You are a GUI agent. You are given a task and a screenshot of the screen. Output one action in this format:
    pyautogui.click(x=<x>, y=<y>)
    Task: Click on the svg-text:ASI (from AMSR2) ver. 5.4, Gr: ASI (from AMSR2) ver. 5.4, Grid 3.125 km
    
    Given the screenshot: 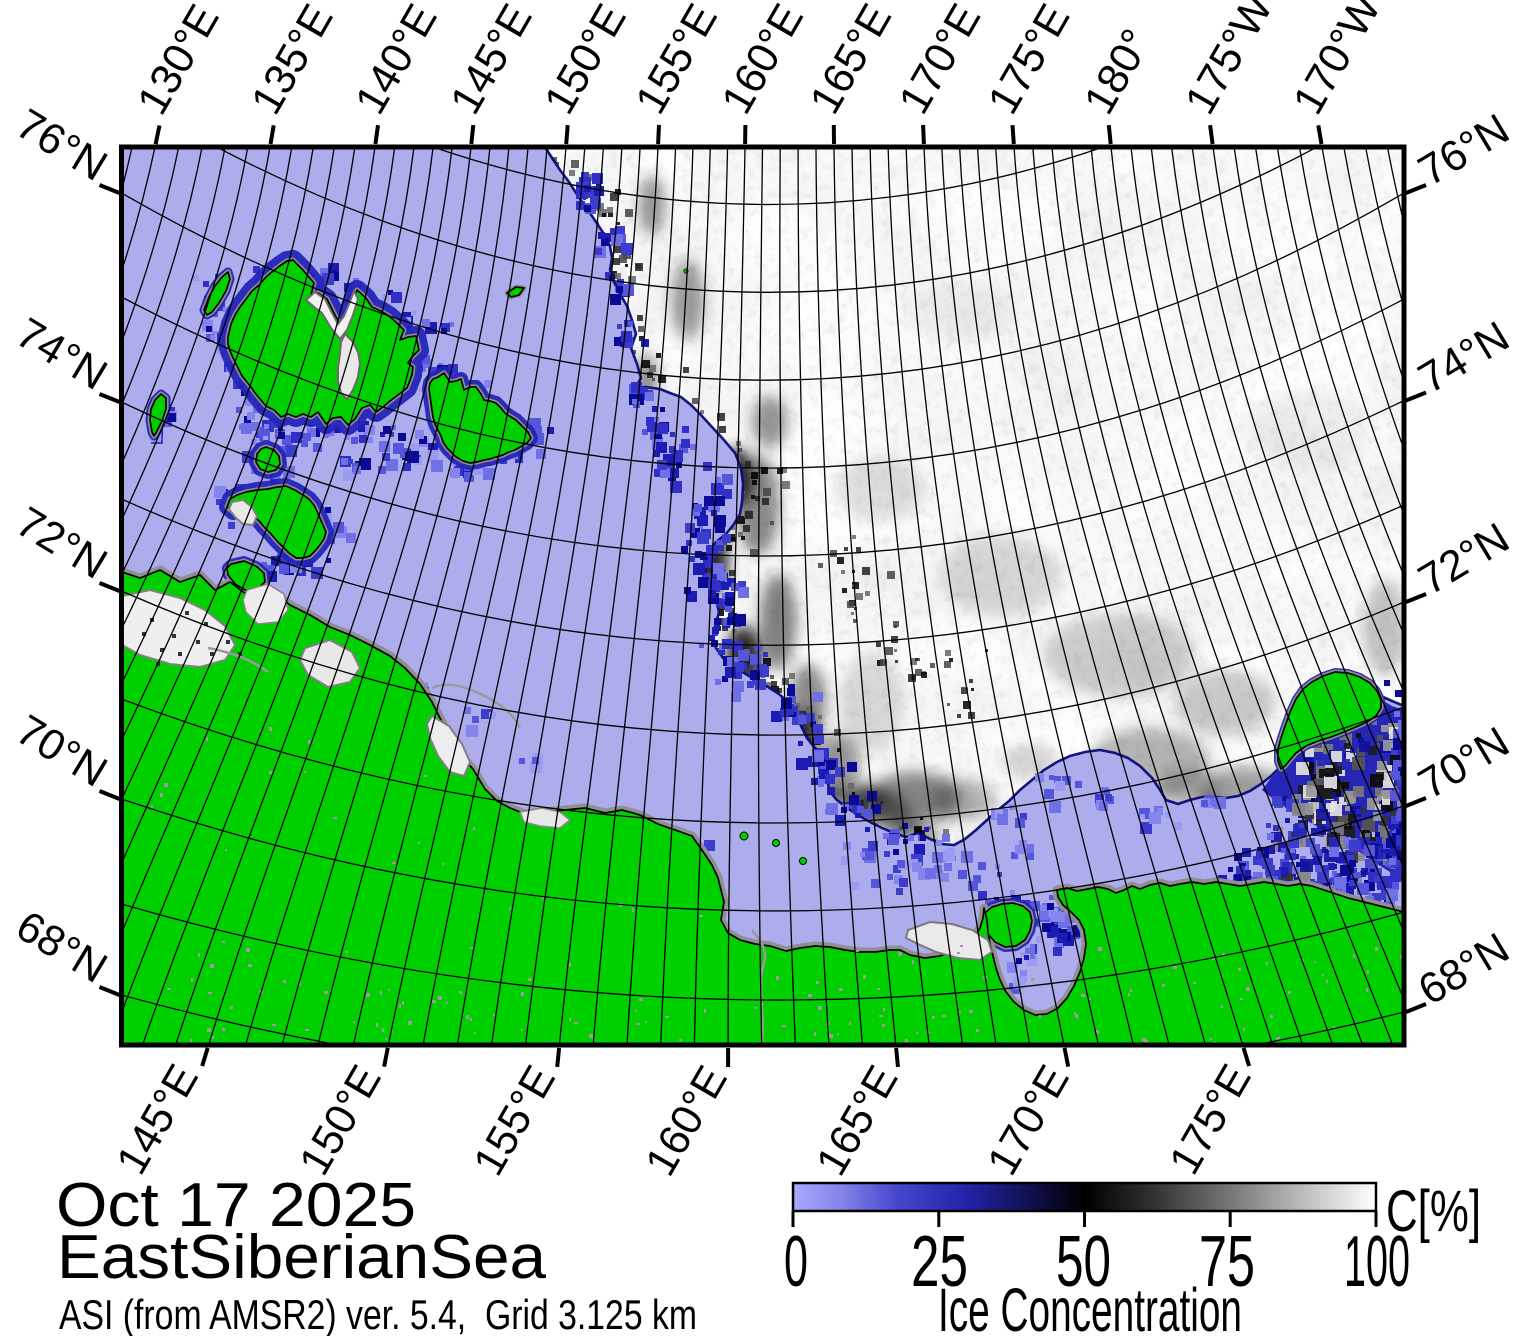 What is the action you would take?
    pyautogui.click(x=378, y=1313)
    